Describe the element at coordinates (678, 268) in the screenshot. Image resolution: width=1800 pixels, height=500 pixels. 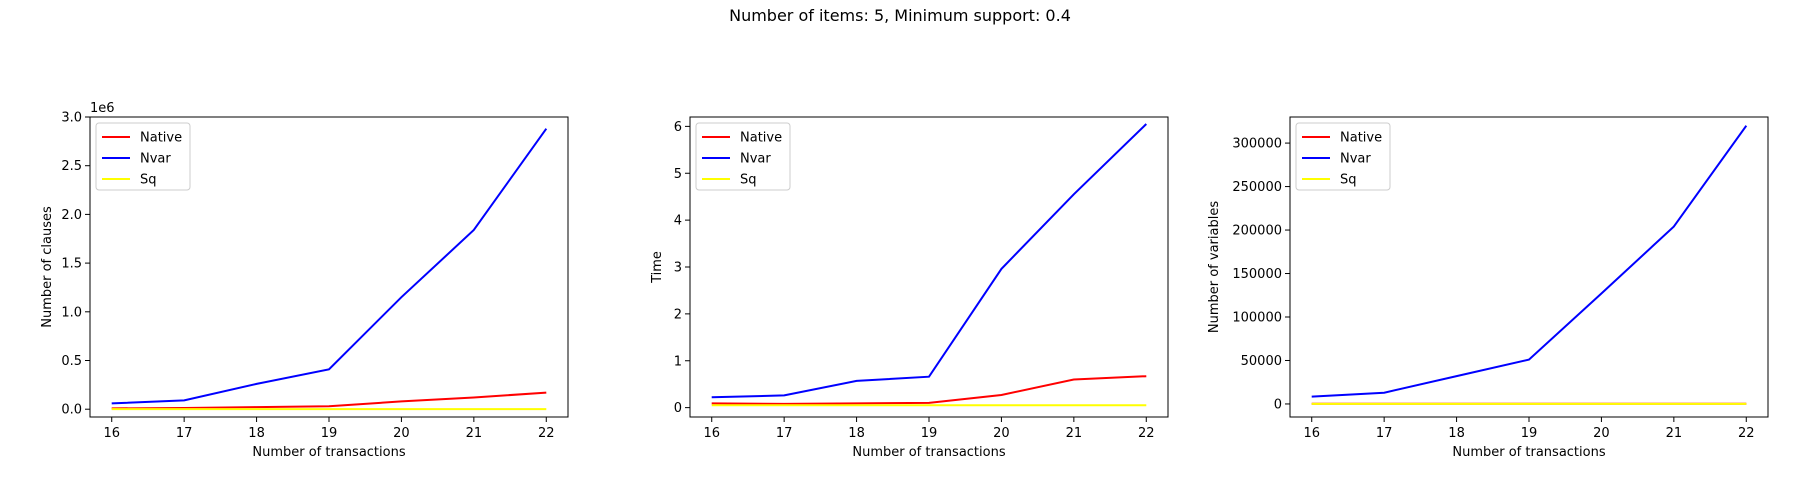
I see `y-tick-label: 3` at that location.